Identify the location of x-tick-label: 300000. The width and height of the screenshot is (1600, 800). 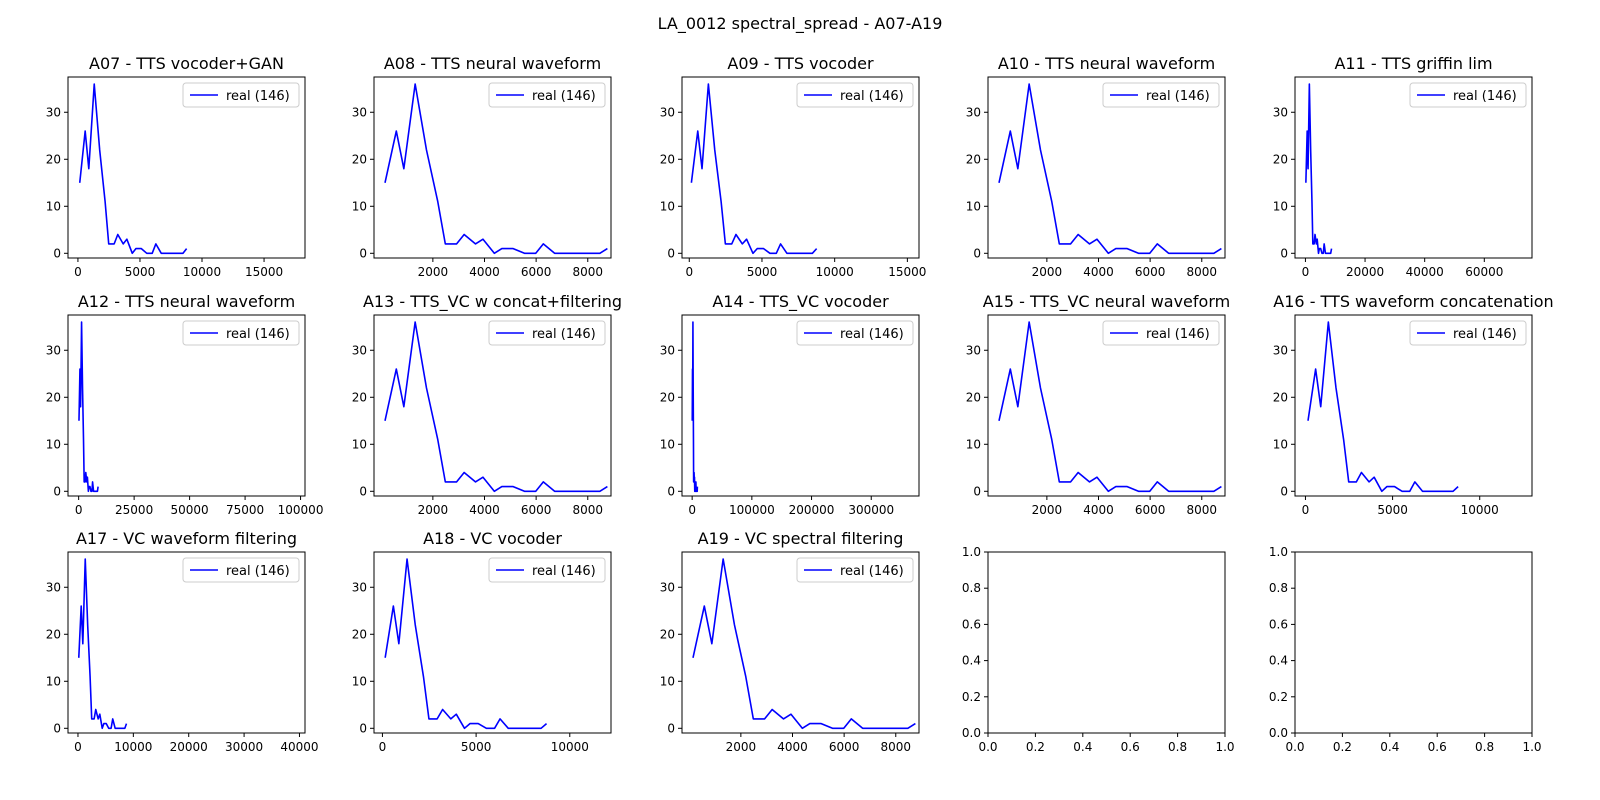
(871, 510).